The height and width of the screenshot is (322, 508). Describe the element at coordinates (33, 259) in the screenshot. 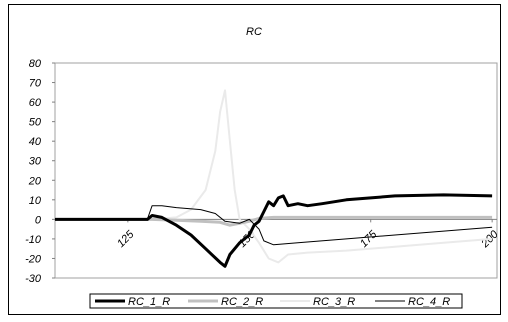

I see `y-tick-label: -20` at that location.